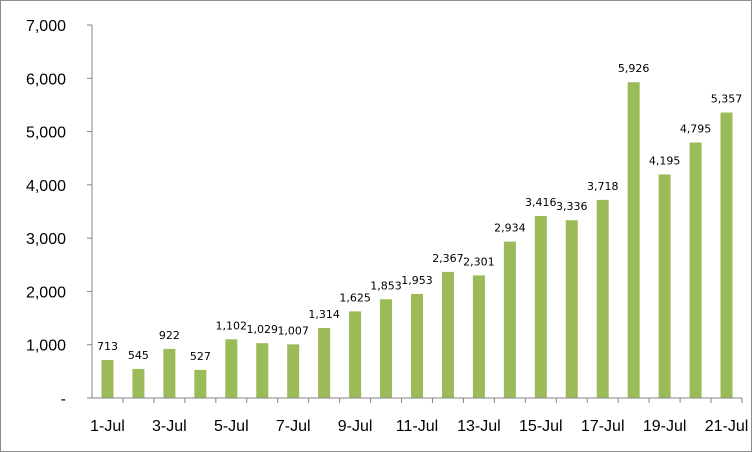 The height and width of the screenshot is (452, 752). What do you see at coordinates (417, 280) in the screenshot?
I see `data-label: 1,953` at bounding box center [417, 280].